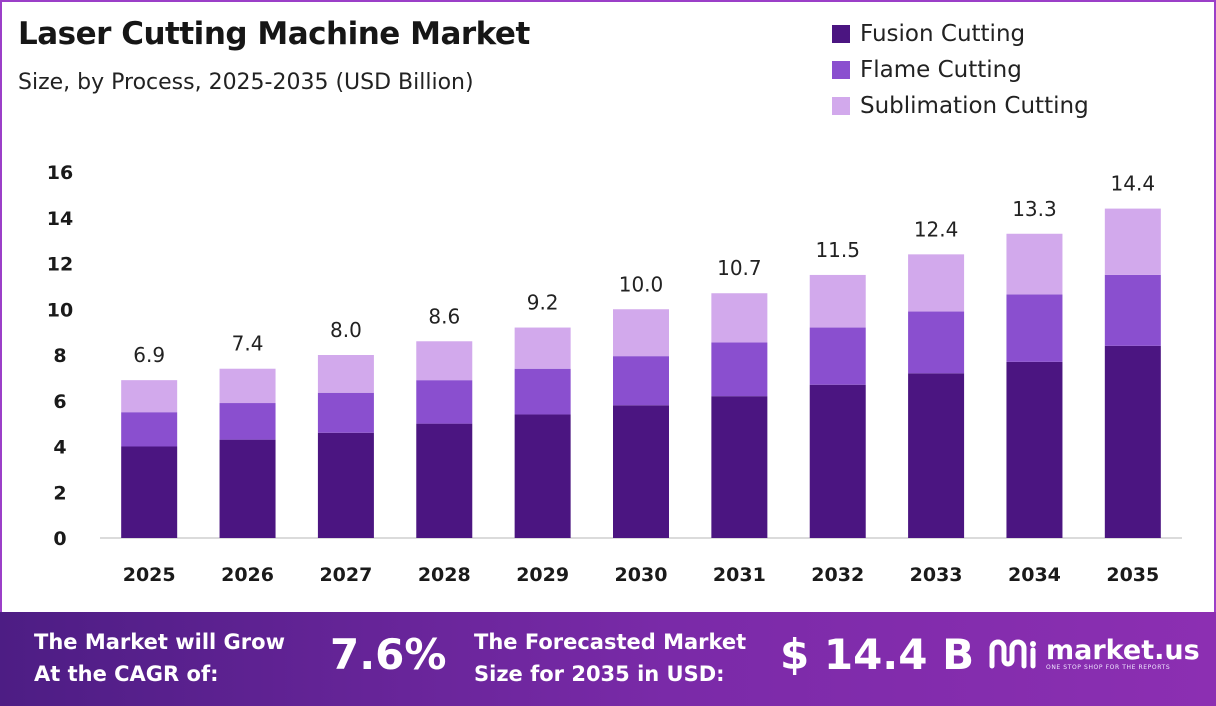  Describe the element at coordinates (274, 34) in the screenshot. I see `chart-title: Laser Cutting Machine Market` at that location.